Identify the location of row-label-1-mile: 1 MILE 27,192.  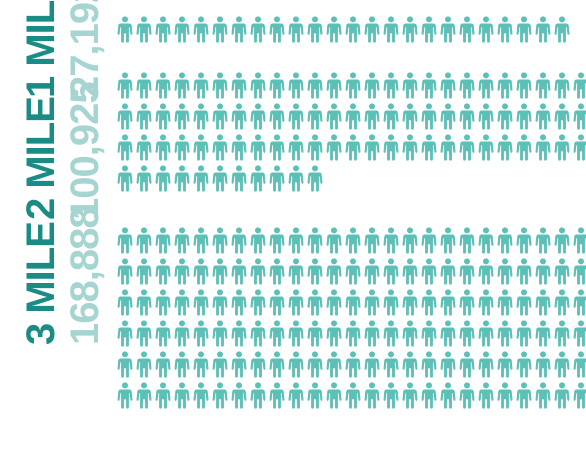
(63, 49).